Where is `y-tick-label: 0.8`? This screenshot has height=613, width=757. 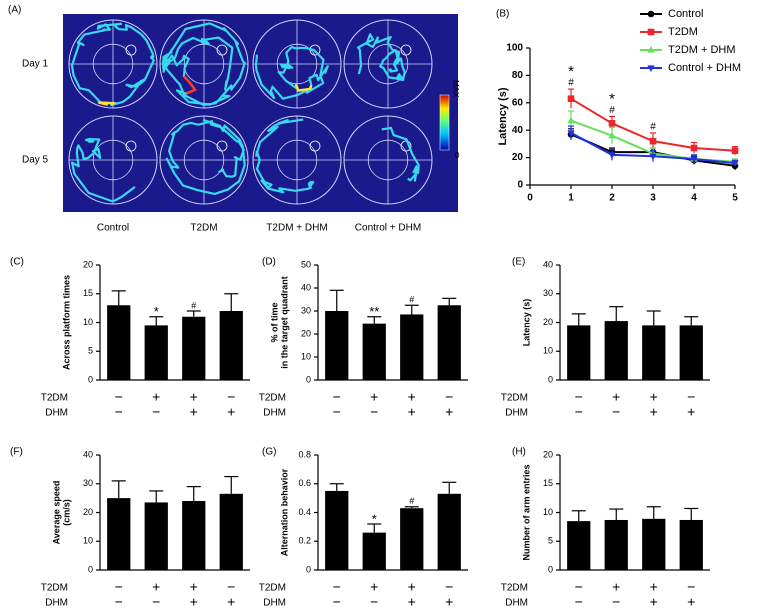 y-tick-label: 0.8 is located at coordinates (304, 454).